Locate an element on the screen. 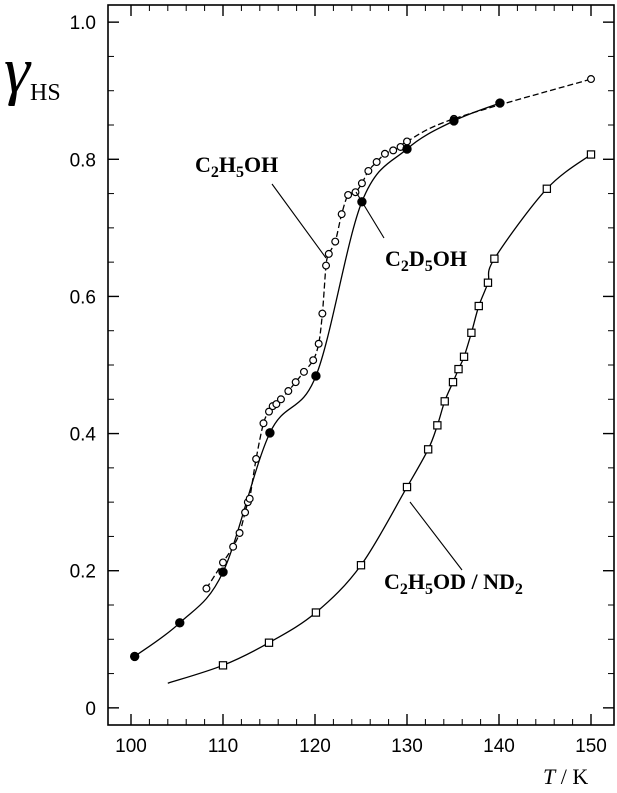  x-axis-title-unit: K is located at coordinates (580, 776).